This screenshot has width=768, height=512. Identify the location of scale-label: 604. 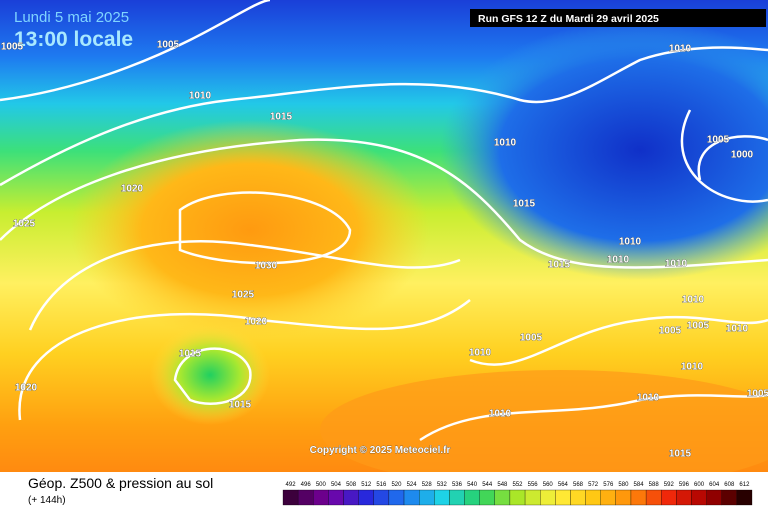
(714, 485).